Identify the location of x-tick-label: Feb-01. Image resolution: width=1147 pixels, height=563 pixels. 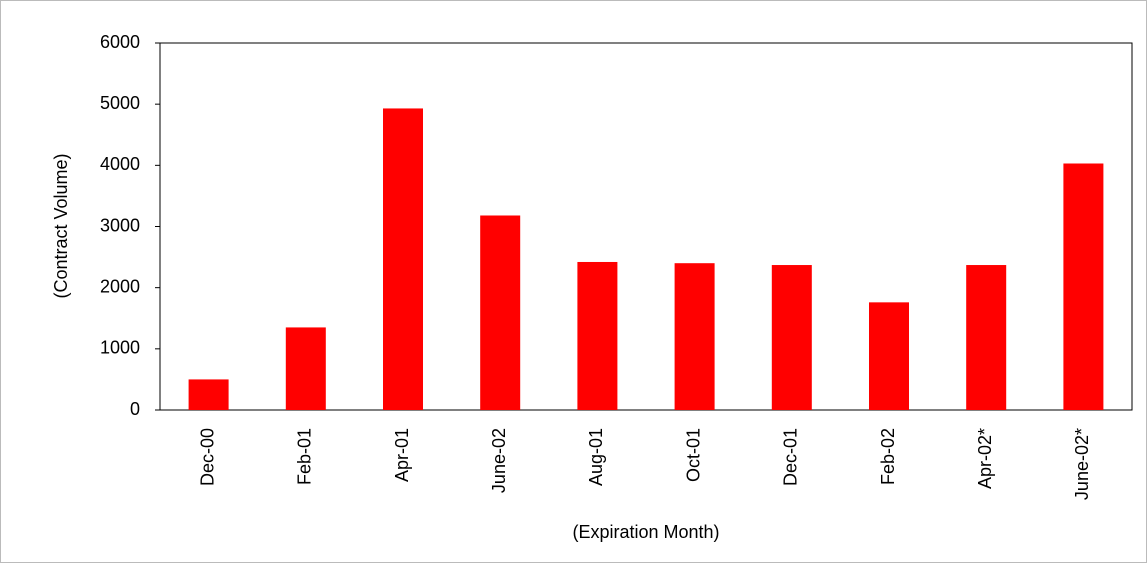
(305, 456).